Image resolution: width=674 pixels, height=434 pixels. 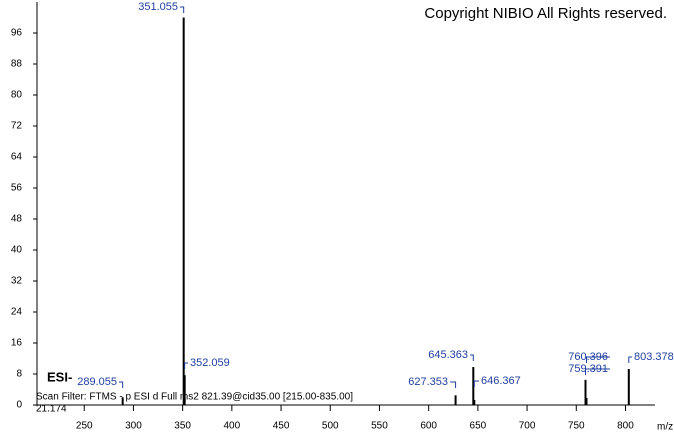 I want to click on y-tick-label: 24, so click(x=17, y=312).